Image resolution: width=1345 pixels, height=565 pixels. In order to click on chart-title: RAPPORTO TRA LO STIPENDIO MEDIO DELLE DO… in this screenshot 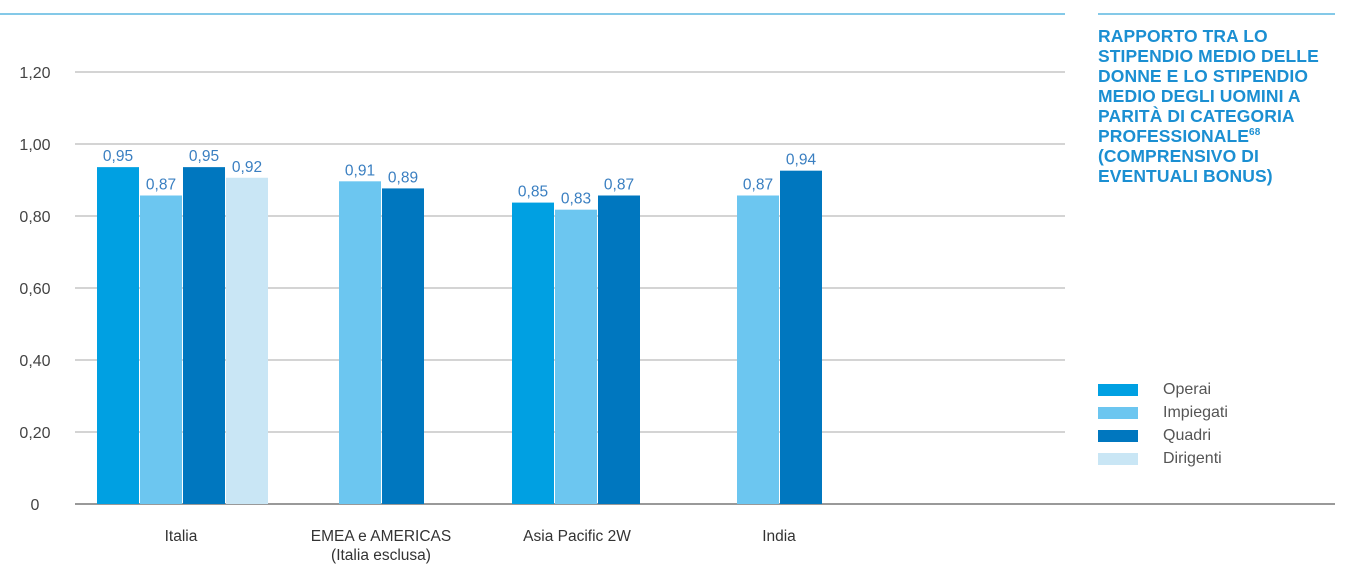, I will do `click(1218, 106)`.